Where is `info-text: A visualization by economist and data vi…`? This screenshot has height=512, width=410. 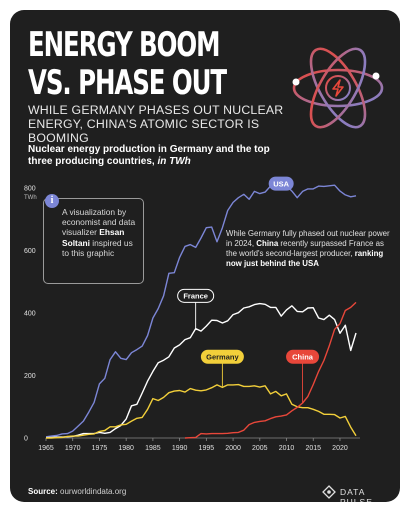
info-text: A visualization by economist and data vi… is located at coordinates (102, 232).